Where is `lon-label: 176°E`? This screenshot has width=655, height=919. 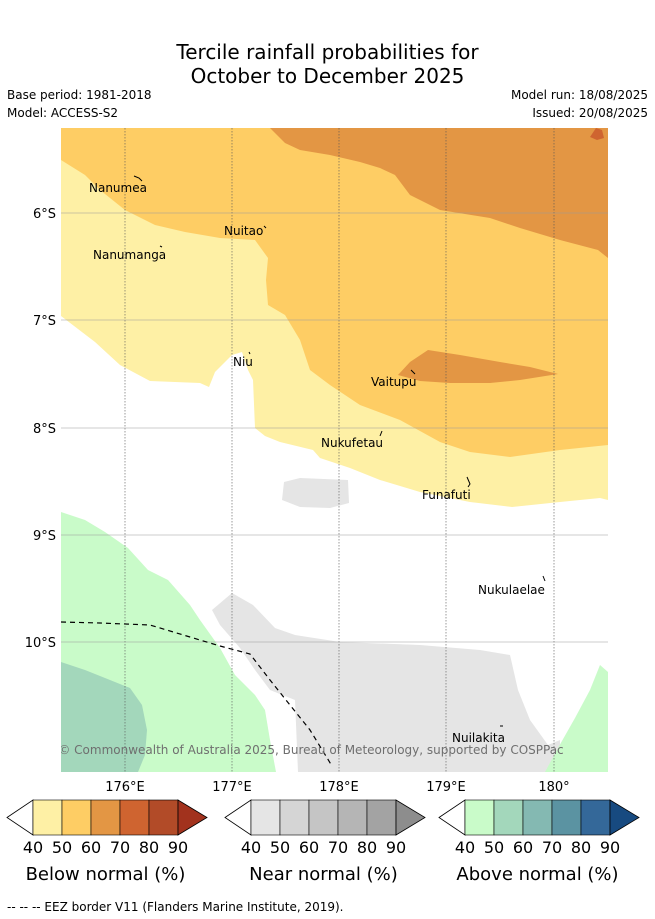
lon-label: 176°E is located at coordinates (125, 787).